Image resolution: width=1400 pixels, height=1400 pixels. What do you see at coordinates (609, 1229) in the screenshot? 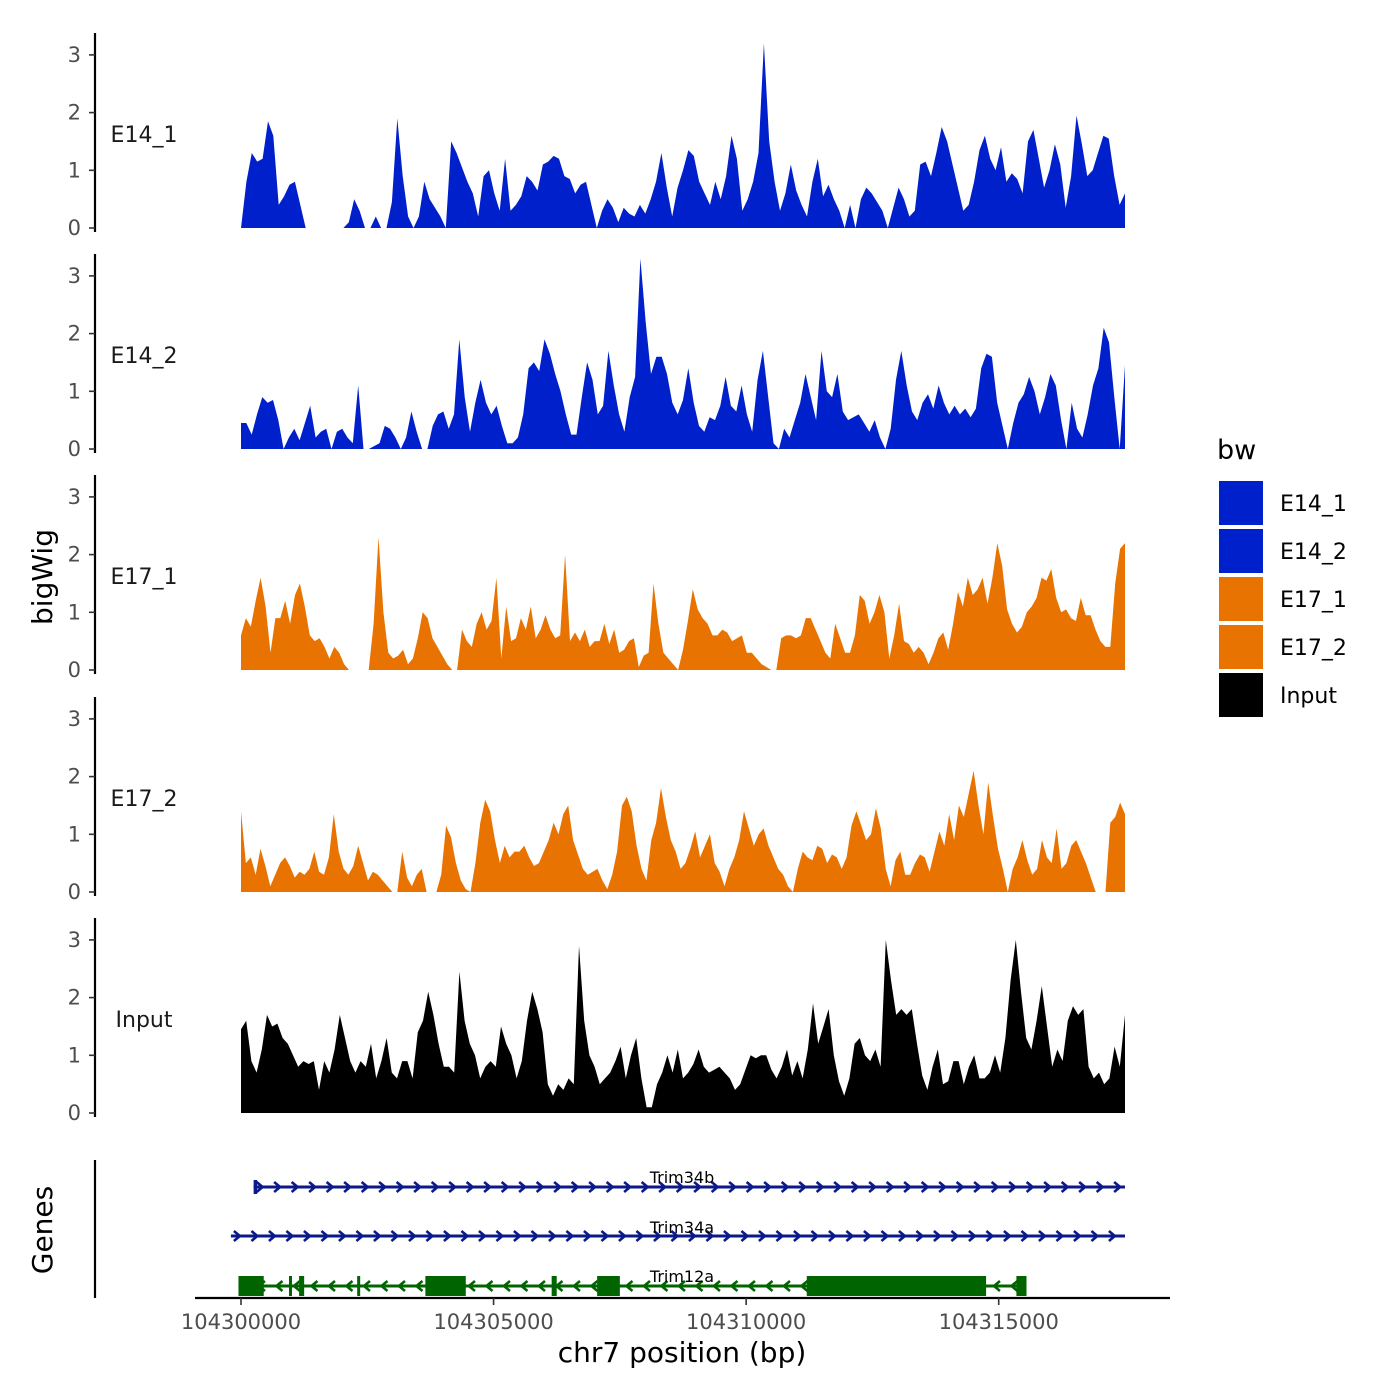
I see `genes-track: Trim34b Trim34a Trim12a` at bounding box center [609, 1229].